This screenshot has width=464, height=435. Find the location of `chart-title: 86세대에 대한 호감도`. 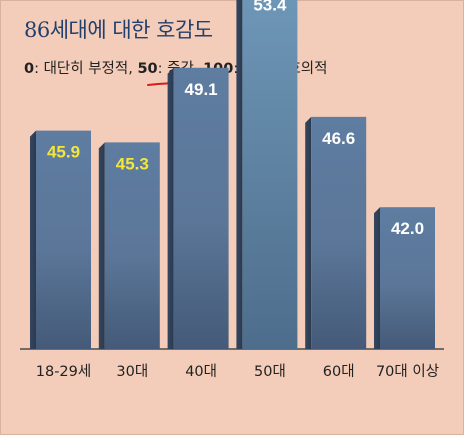

chart-title: 86세대에 대한 호감도 is located at coordinates (118, 30).